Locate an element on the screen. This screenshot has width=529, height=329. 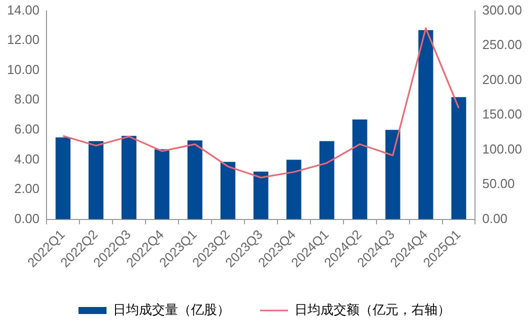
y2-tick-label: 50.00 is located at coordinates (498, 184).